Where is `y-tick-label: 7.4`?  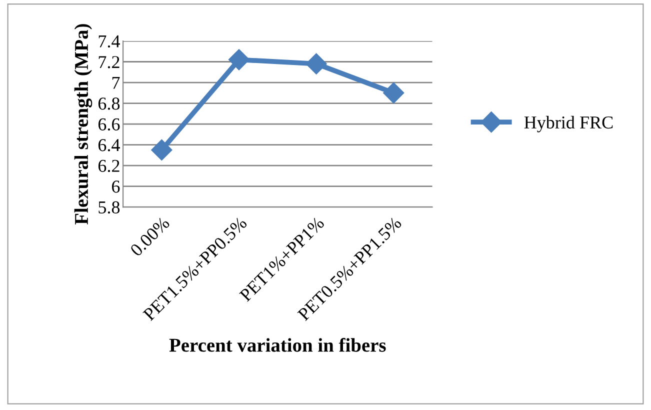
y-tick-label: 7.4 is located at coordinates (109, 41).